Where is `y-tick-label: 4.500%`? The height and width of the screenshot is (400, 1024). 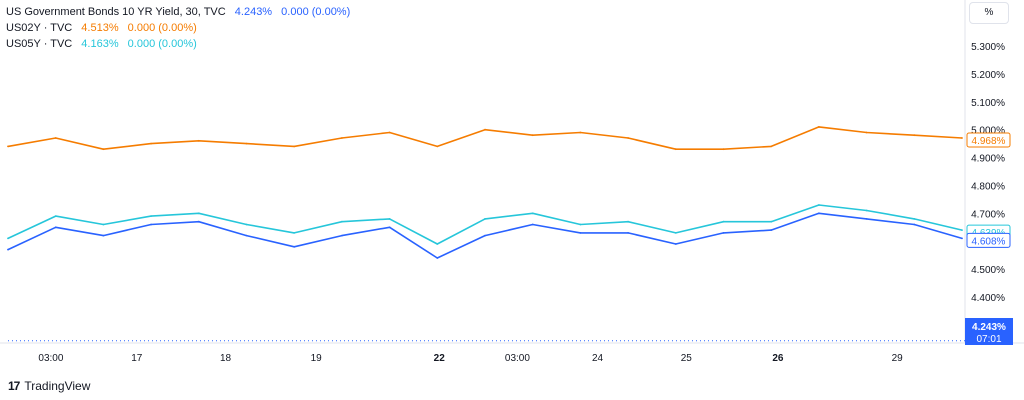 y-tick-label: 4.500% is located at coordinates (988, 270).